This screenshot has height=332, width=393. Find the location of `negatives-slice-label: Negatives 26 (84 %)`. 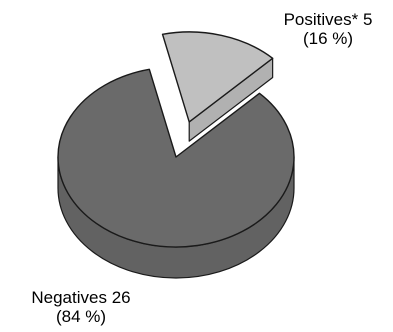

negatives-slice-label: Negatives 26 (84 %) is located at coordinates (81, 307).